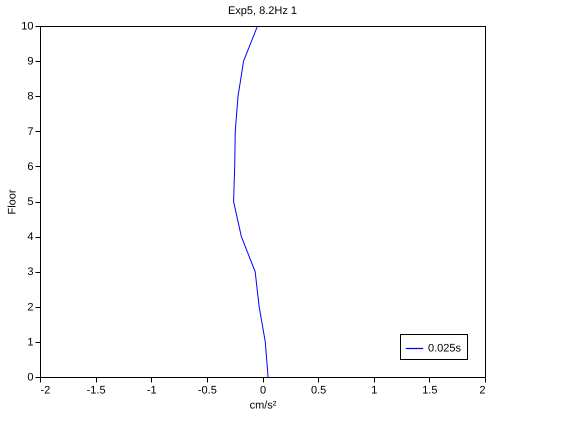 This screenshot has width=576, height=432. I want to click on y-tick-label: 5, so click(30, 202).